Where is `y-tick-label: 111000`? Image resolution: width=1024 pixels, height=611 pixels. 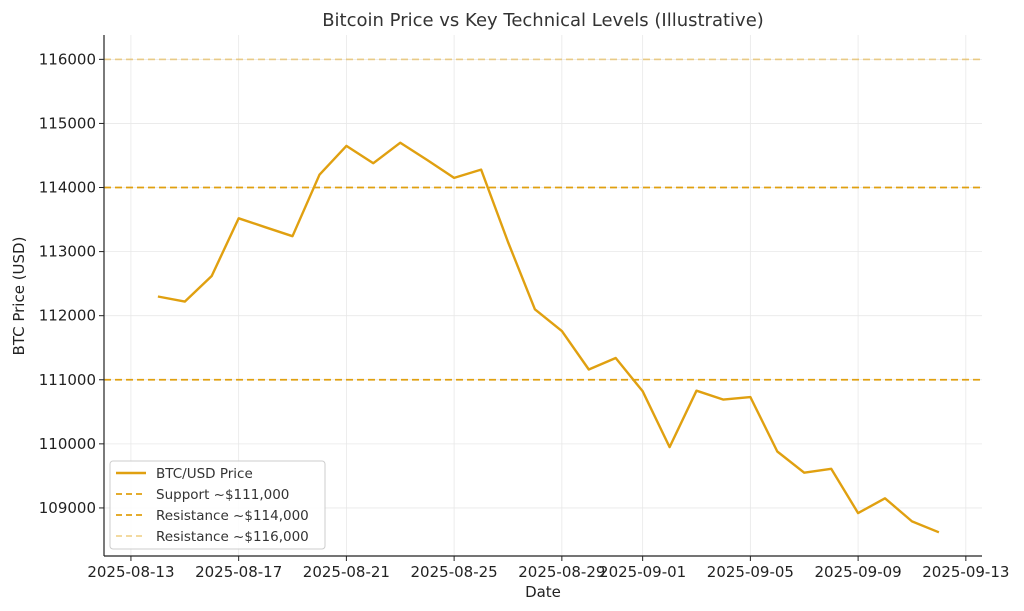
y-tick-label: 111000 is located at coordinates (67, 380).